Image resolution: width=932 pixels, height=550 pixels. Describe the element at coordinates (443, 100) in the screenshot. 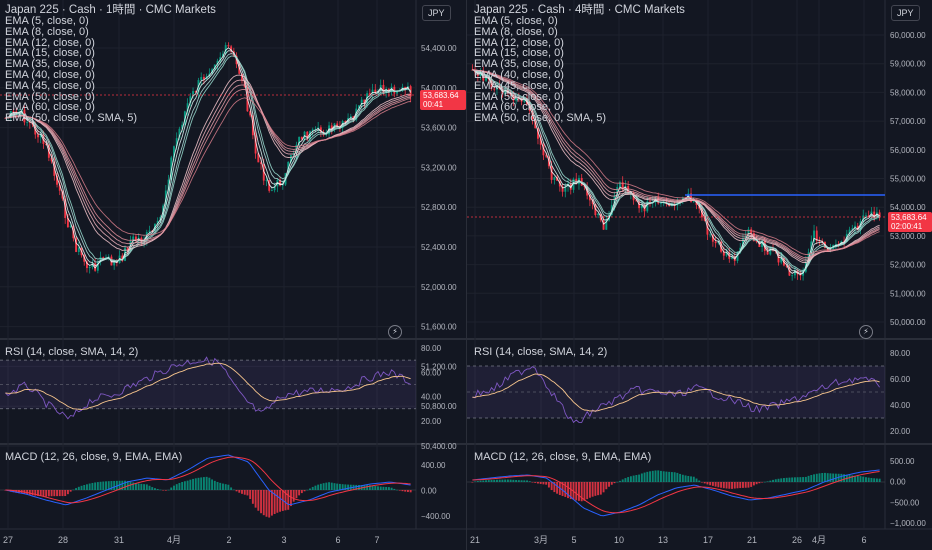

I see `current-price-label: 53,683.64 00:41` at that location.